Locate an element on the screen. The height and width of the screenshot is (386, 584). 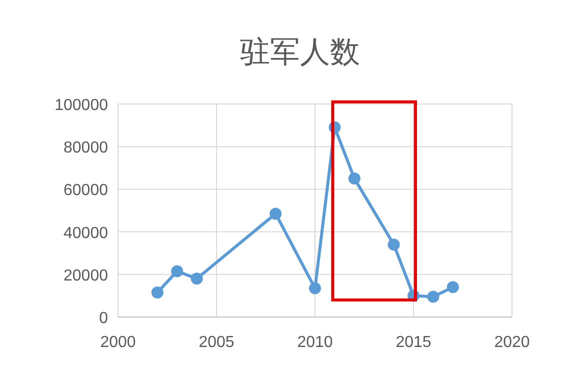
y-tick-label: 20000 is located at coordinates (86, 275).